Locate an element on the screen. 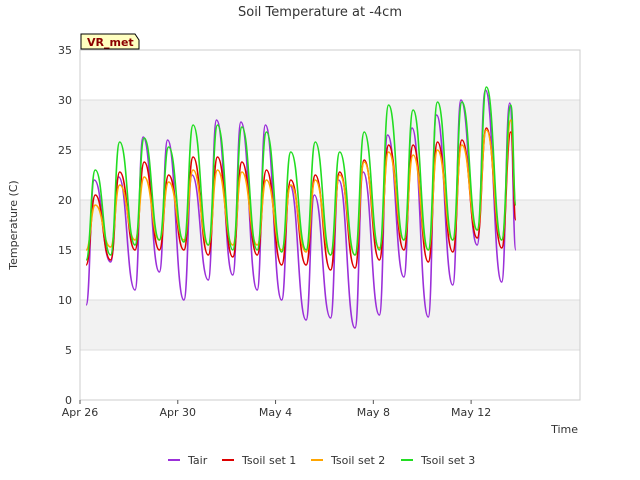 This screenshot has height=480, width=640. x-axis-label: Time is located at coordinates (564, 429).